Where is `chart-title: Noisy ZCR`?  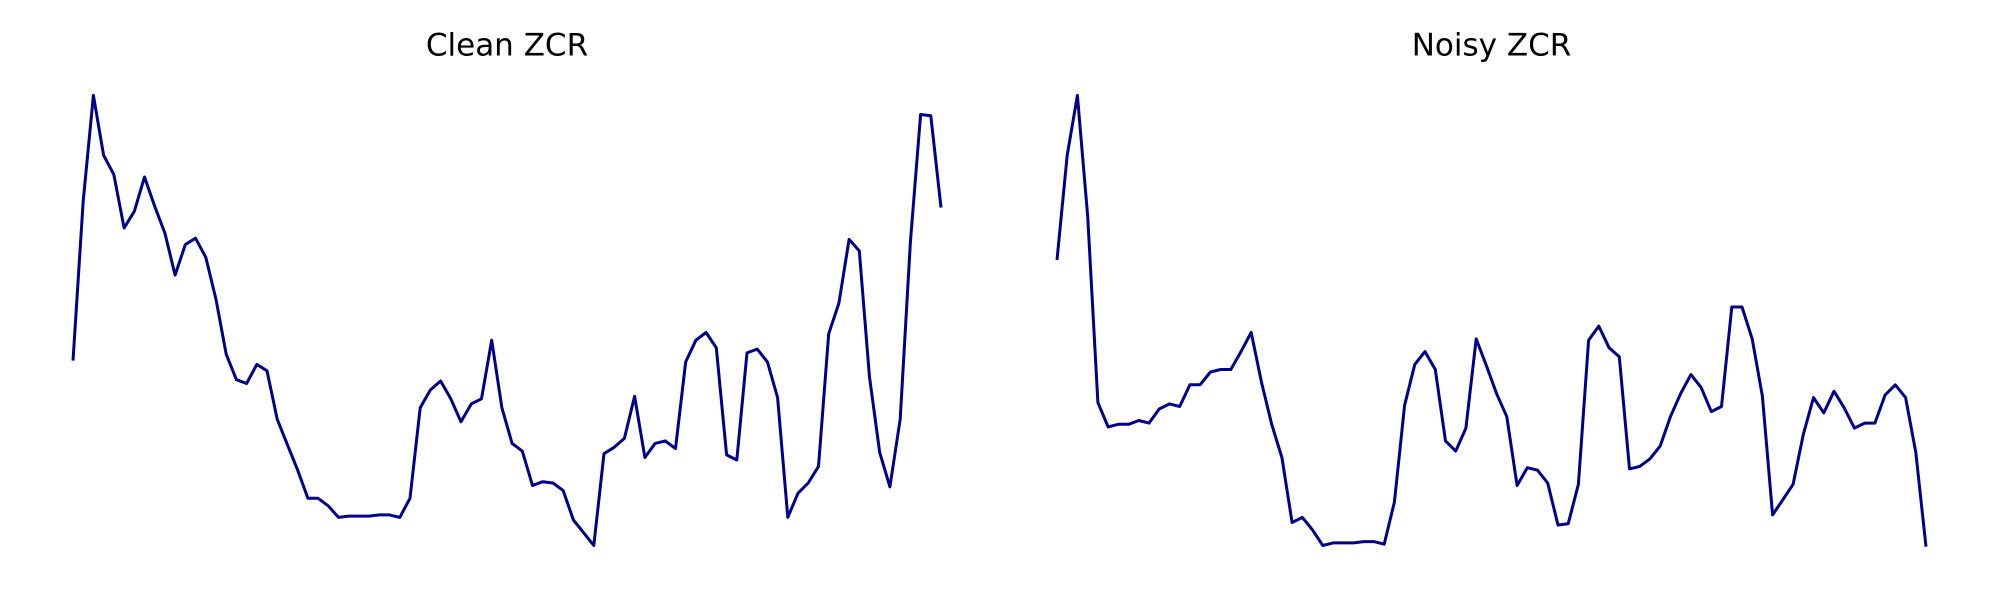 chart-title: Noisy ZCR is located at coordinates (1492, 46).